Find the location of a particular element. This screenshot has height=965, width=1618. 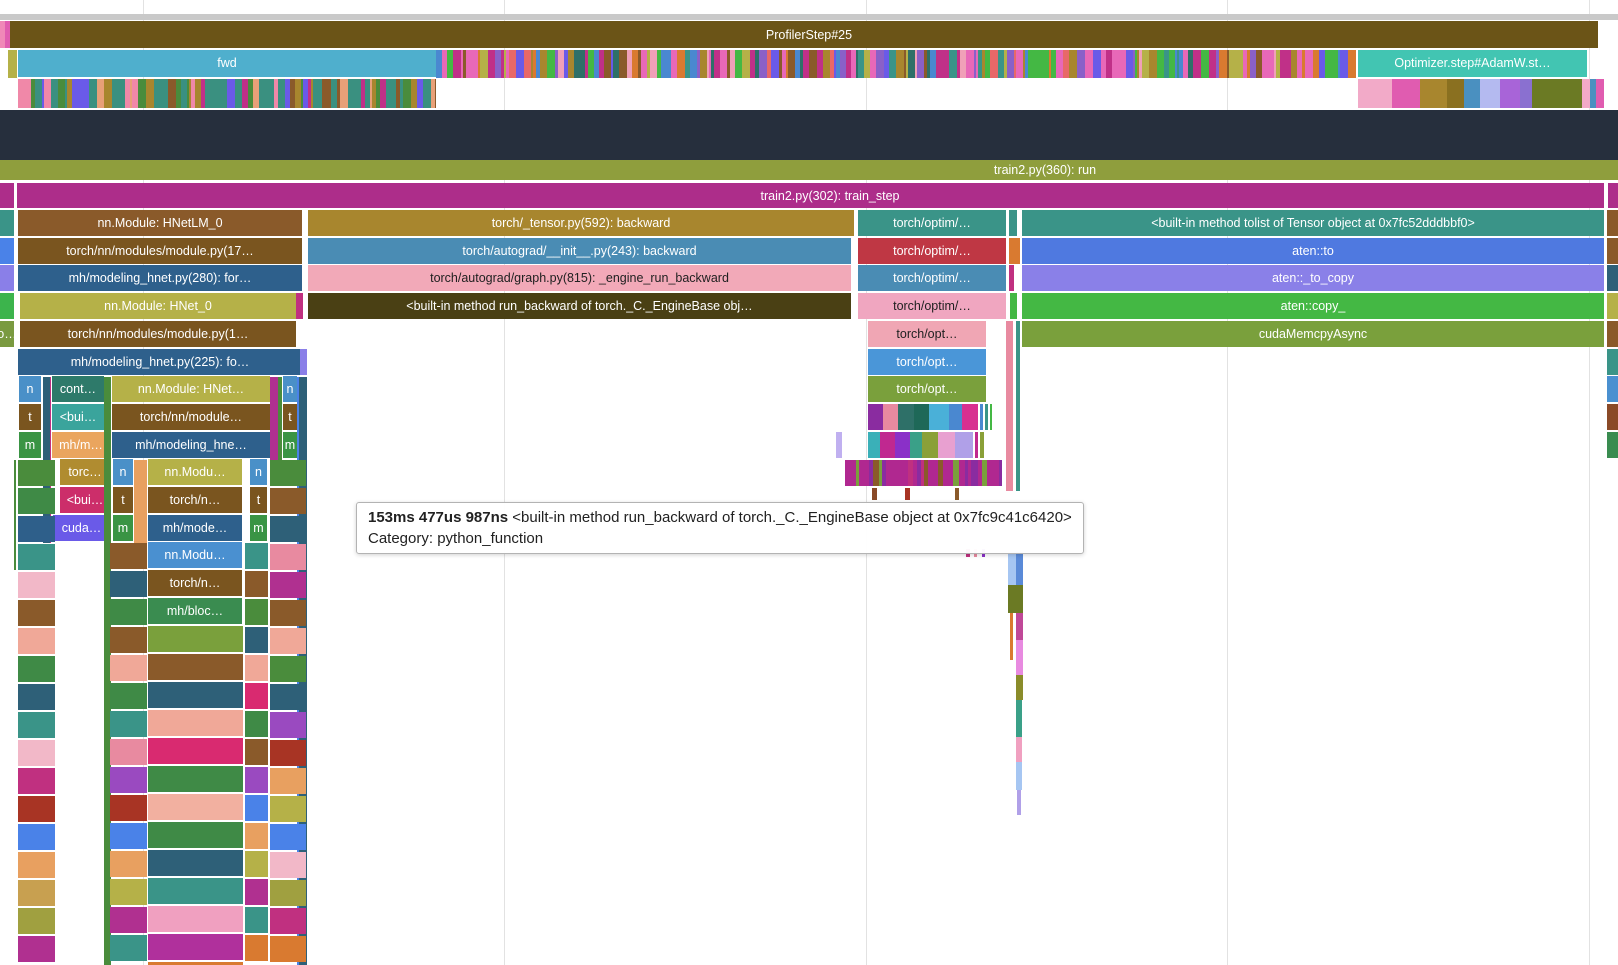

fwd-left-noise is located at coordinates (12, 64).